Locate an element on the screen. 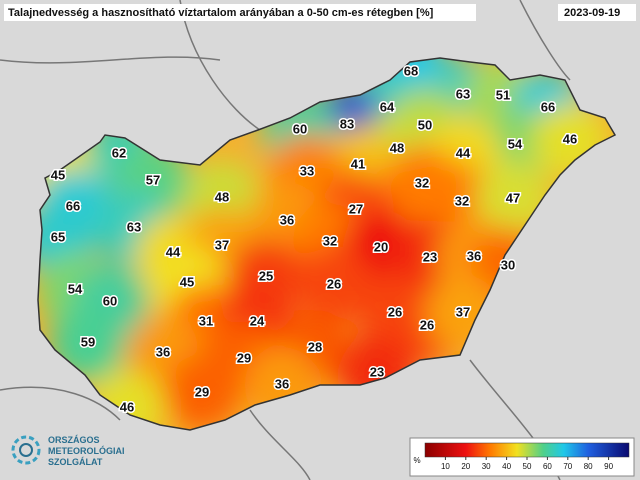 Image resolution: width=640 pixels, height=480 pixels. station-value: 47 is located at coordinates (513, 197).